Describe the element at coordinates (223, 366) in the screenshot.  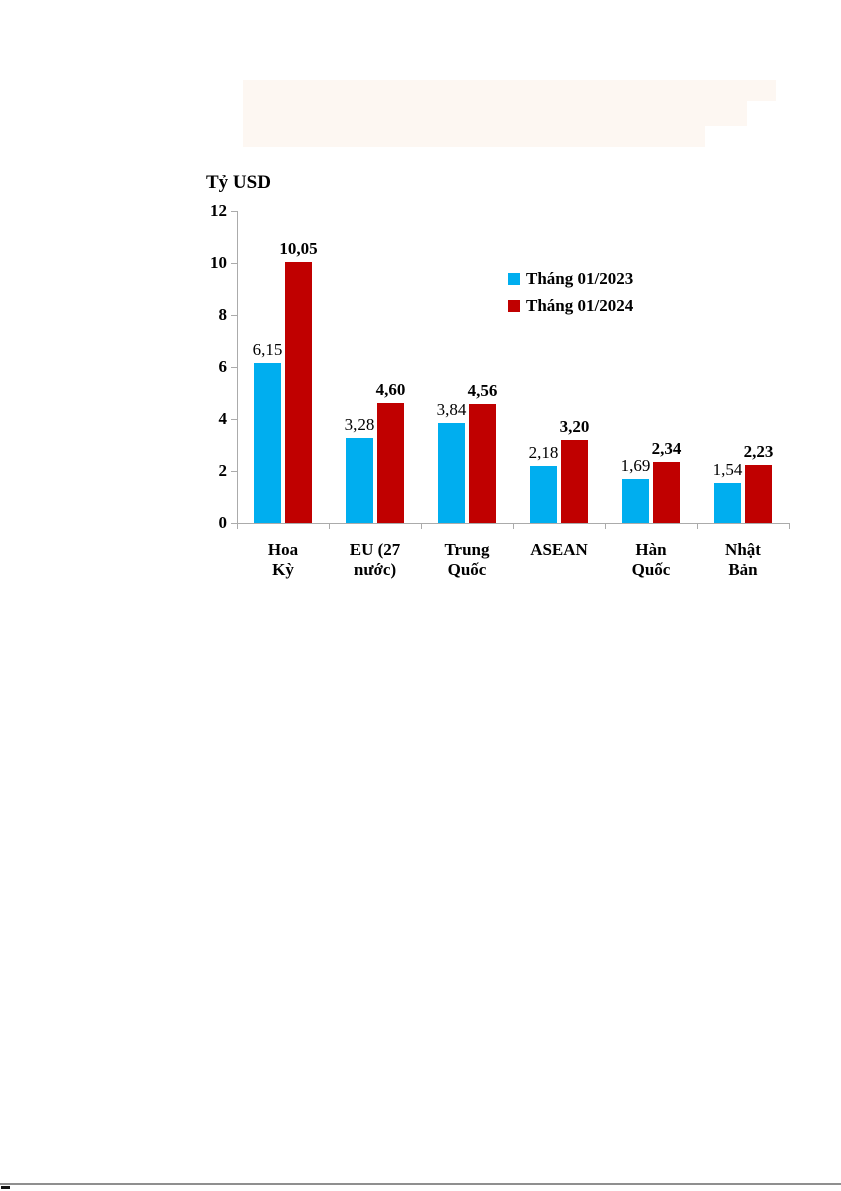
I see `y-axis-tick-label: 6` at that location.